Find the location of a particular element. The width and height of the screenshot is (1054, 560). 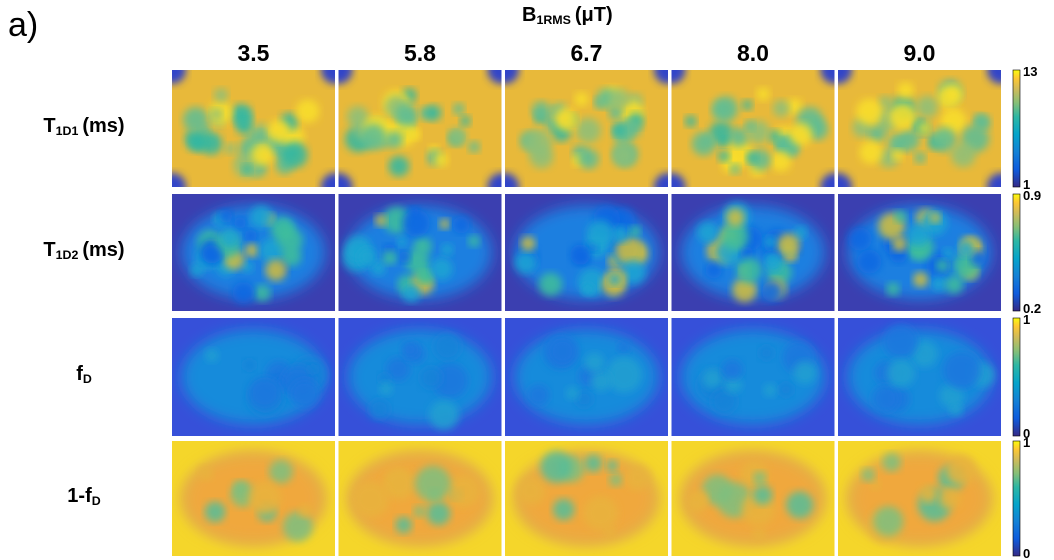

column-header: 5.8 is located at coordinates (420, 53).